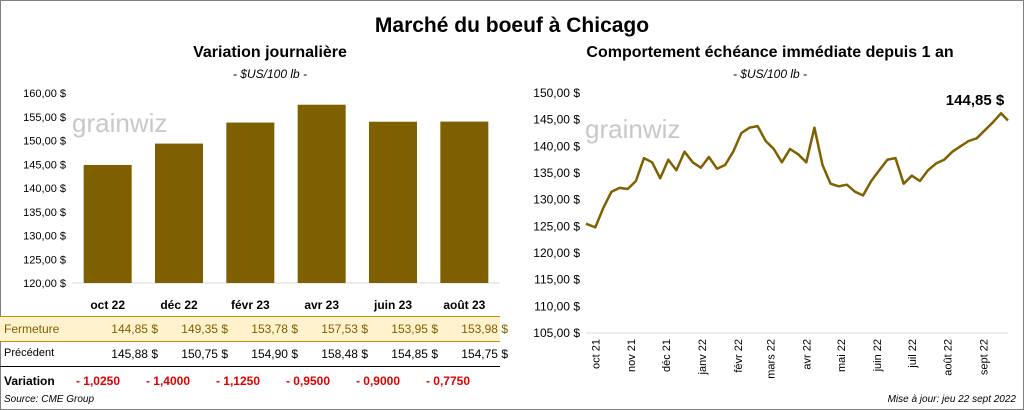 This screenshot has height=410, width=1024. I want to click on row-label-variation: Variation, so click(29, 381).